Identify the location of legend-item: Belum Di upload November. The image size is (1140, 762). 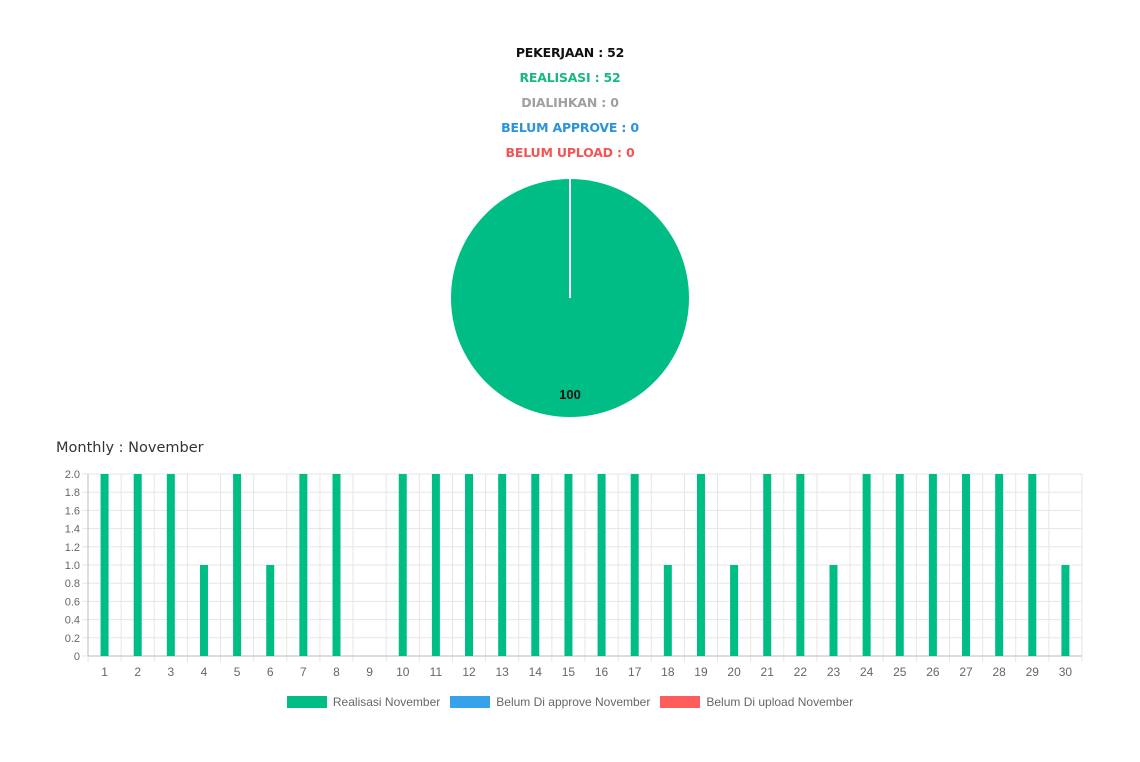
(756, 702).